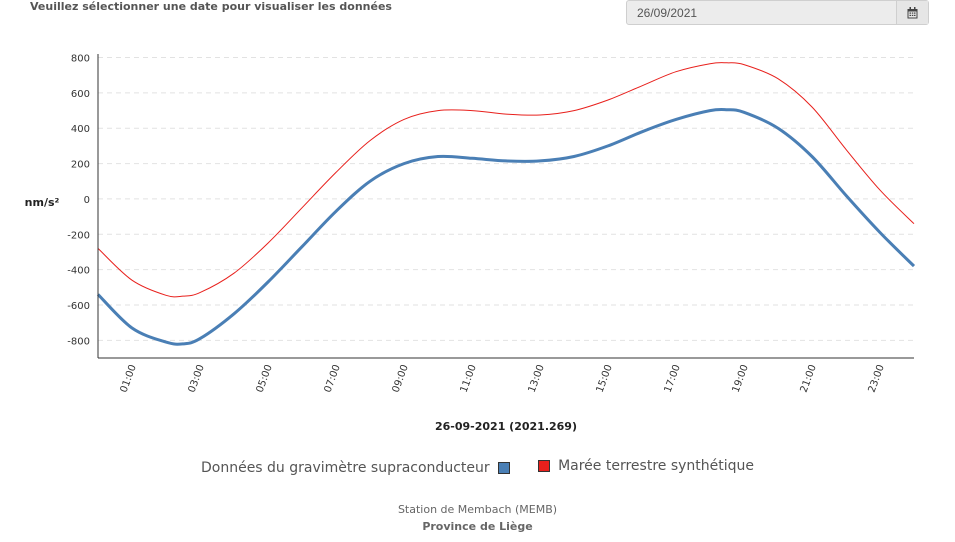 This screenshot has height=542, width=955. Describe the element at coordinates (605, 378) in the screenshot. I see `x-tick-label: 15:00` at that location.